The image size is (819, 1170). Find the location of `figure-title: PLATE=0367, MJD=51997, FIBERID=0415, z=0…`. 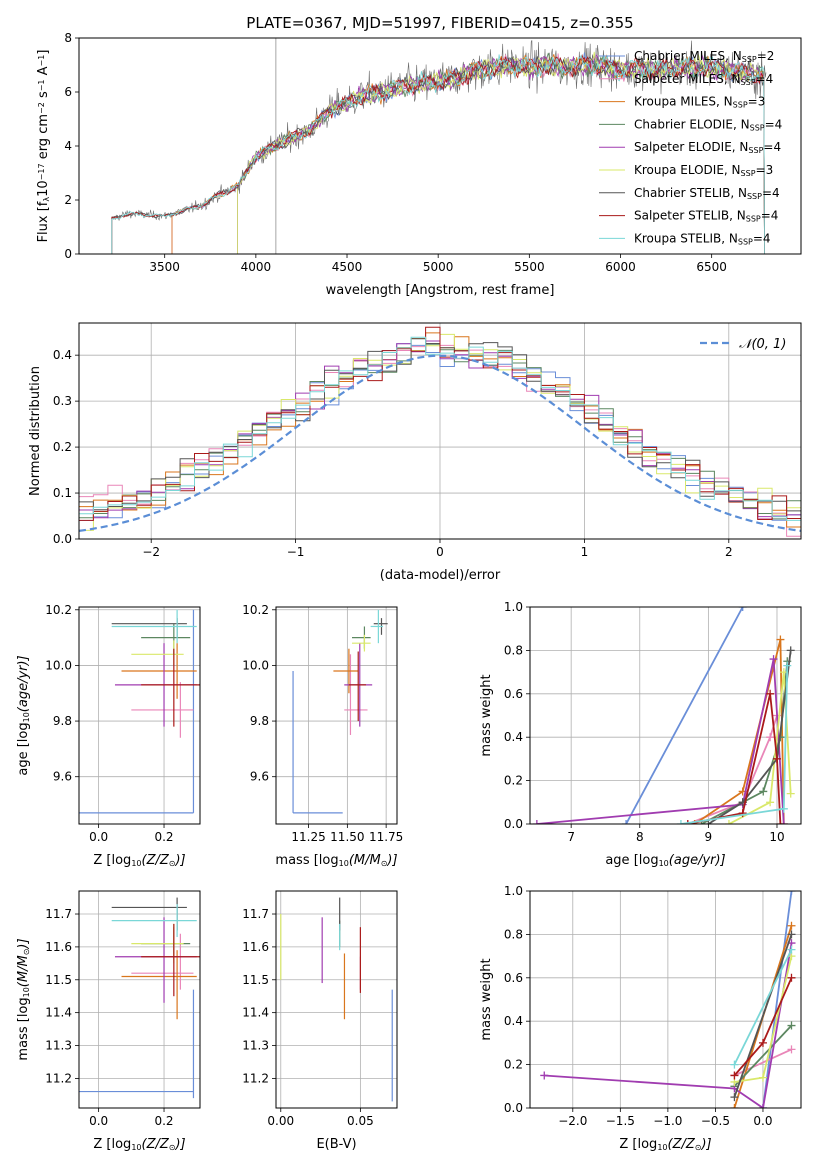

figure-title: PLATE=0367, MJD=51997, FIBERID=0415, z=0… is located at coordinates (439, 23).